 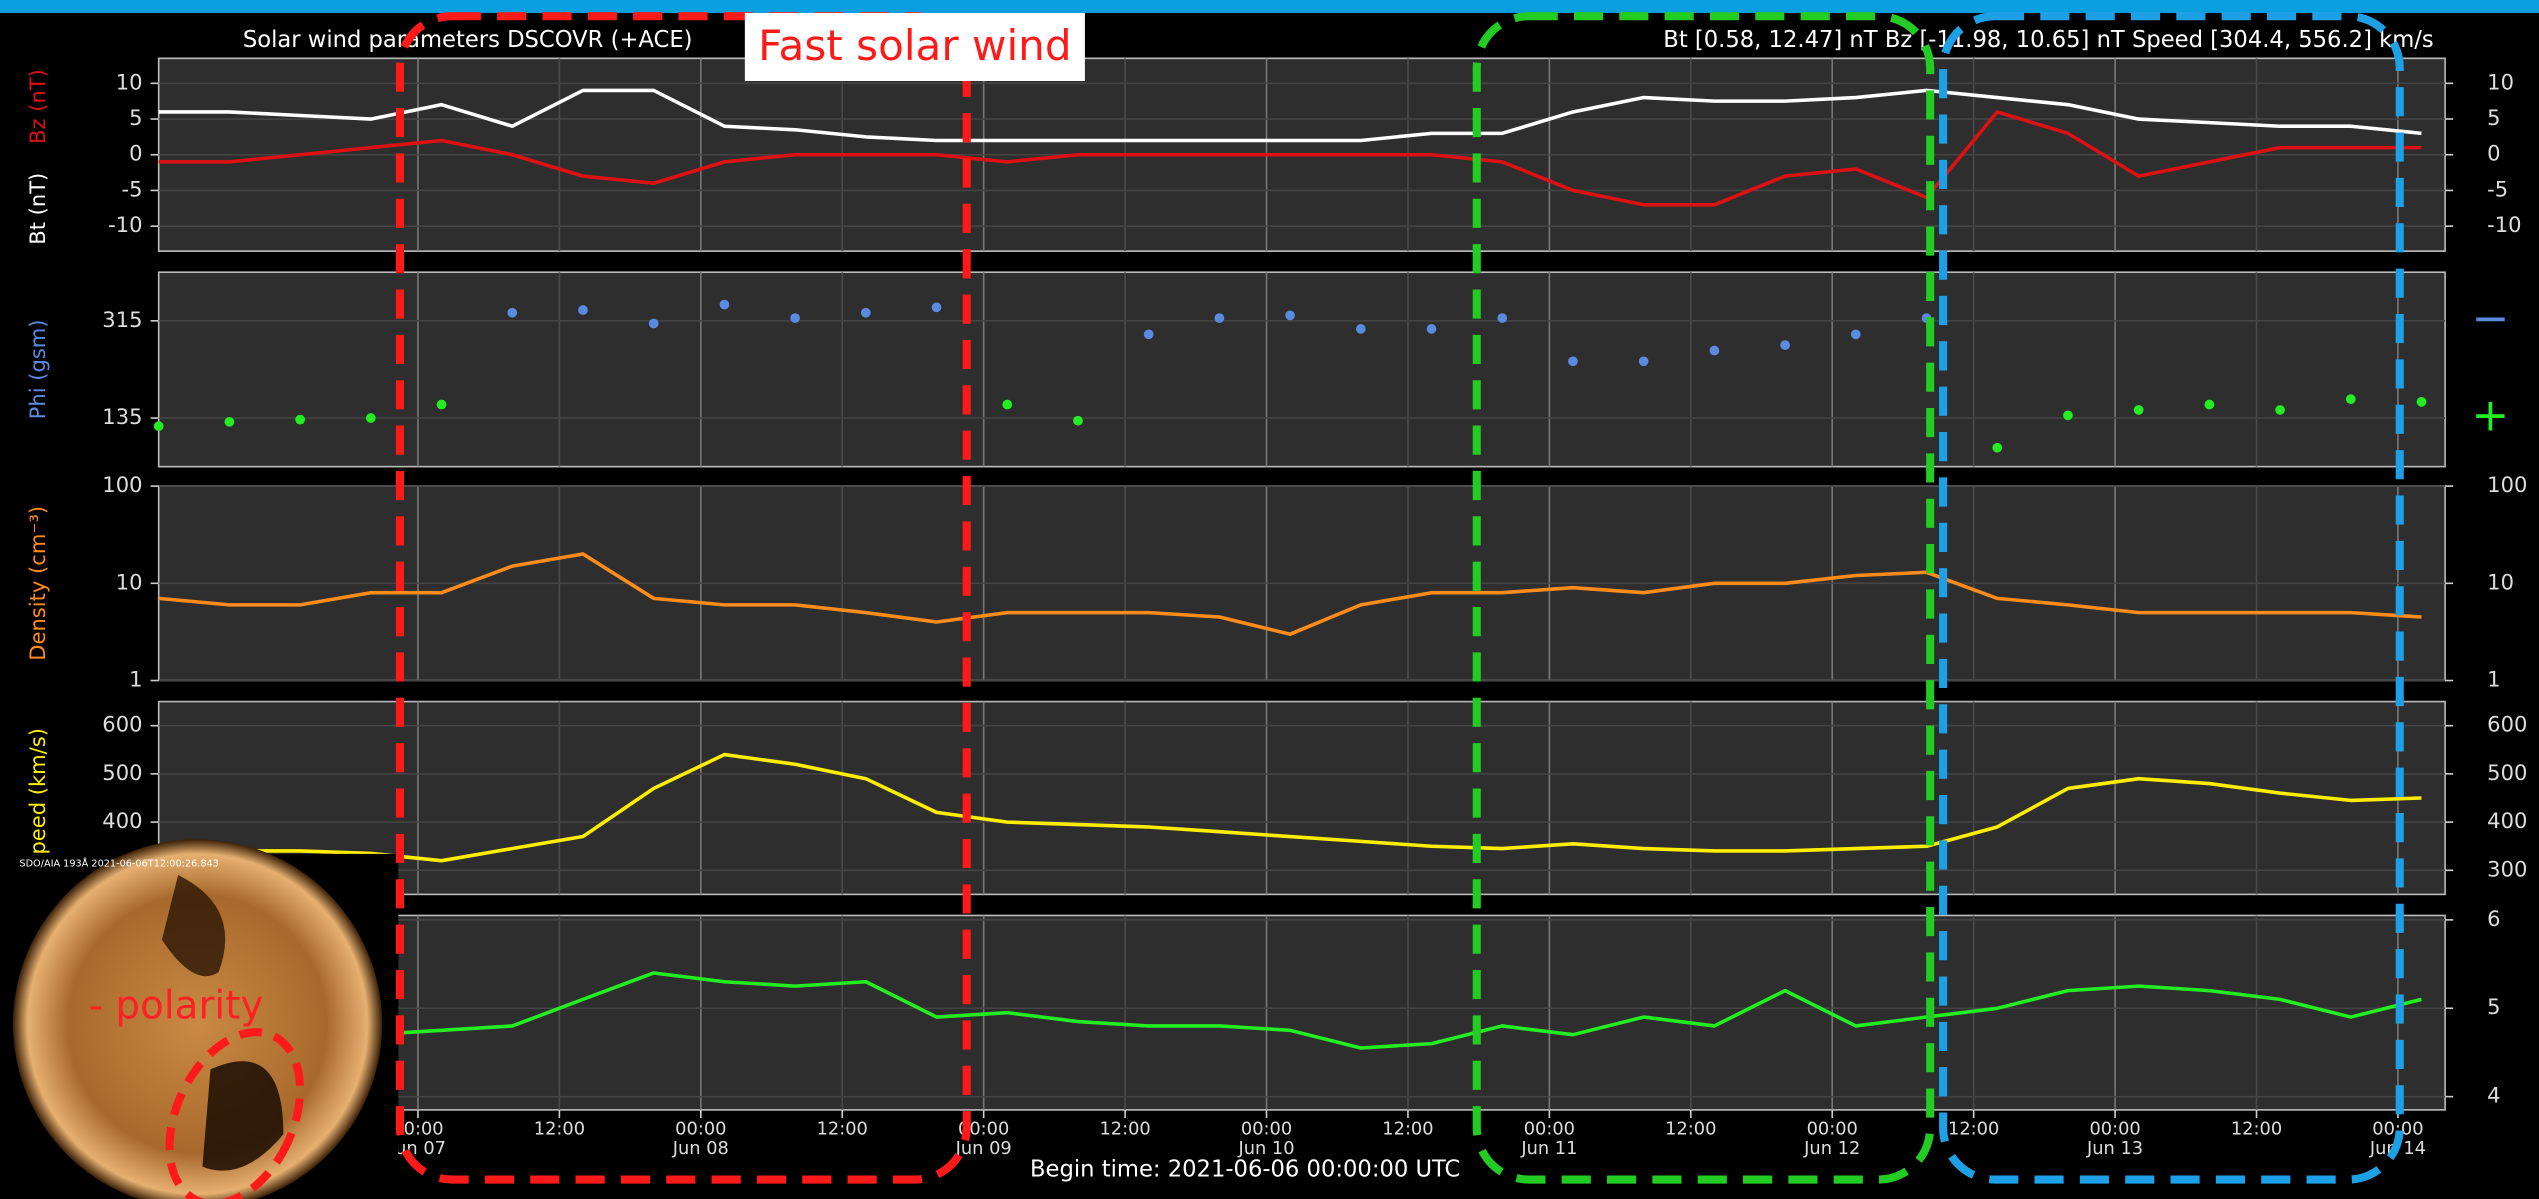 What do you see at coordinates (1245, 1169) in the screenshot?
I see `x-axis-label: Begin time: 2021-06-06 00:00:00 UTC` at bounding box center [1245, 1169].